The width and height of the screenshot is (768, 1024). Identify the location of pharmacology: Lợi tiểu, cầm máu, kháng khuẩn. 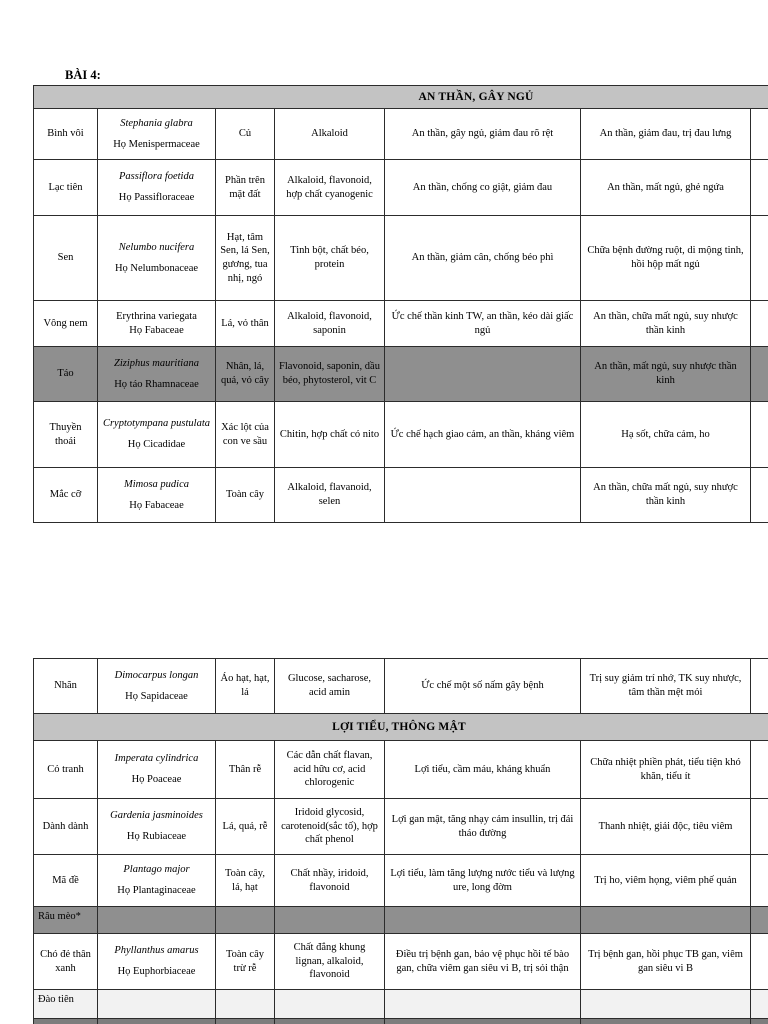
(482, 769).